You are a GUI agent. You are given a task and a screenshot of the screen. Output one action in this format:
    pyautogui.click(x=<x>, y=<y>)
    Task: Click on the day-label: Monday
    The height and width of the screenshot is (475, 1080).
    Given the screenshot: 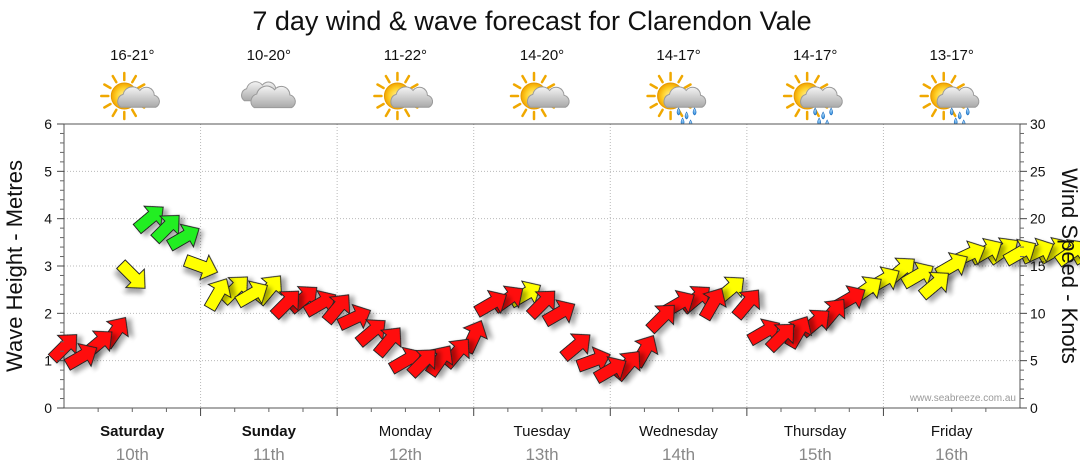 What is the action you would take?
    pyautogui.click(x=406, y=431)
    